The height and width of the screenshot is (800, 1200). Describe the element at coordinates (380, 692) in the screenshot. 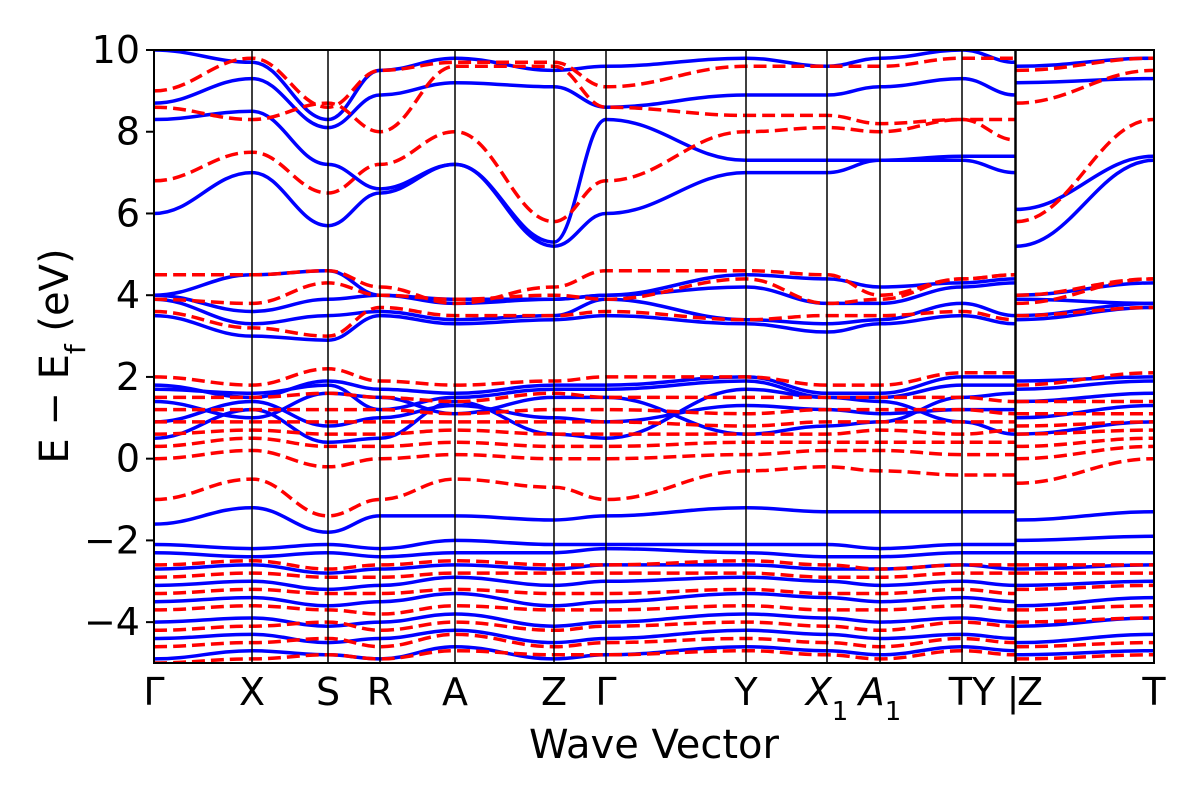

I see `x-tick-label: R` at that location.